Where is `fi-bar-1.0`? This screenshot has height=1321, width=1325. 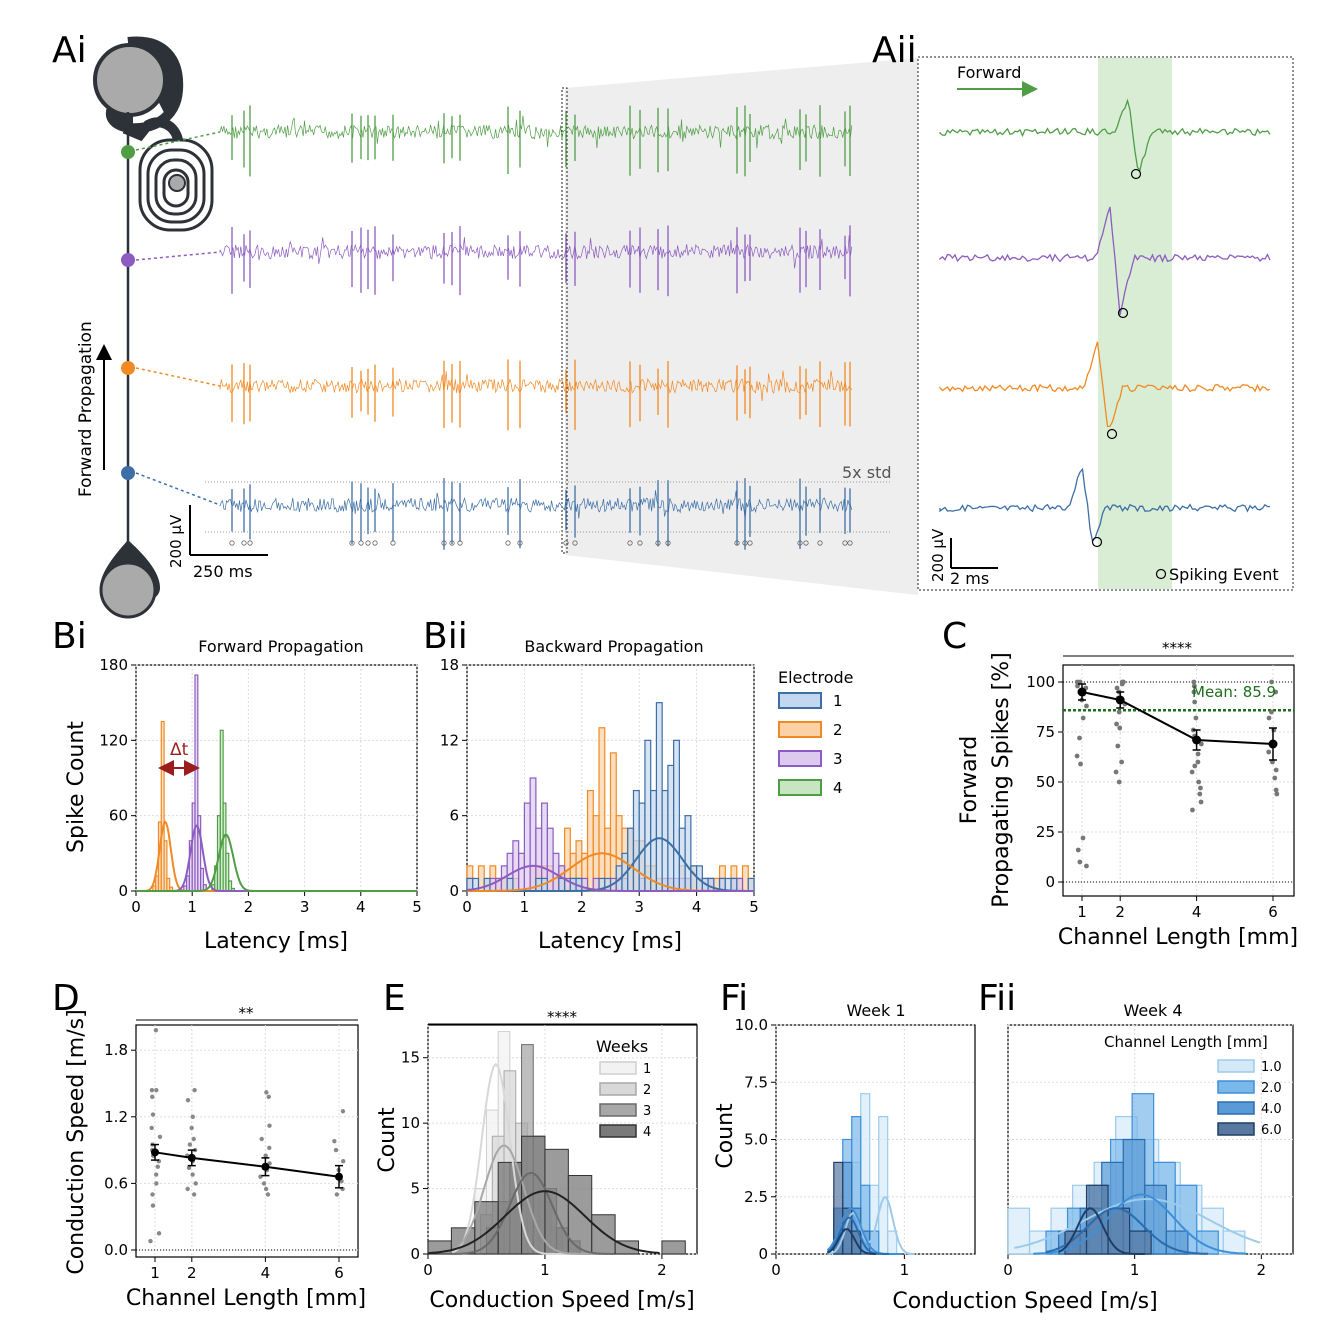
fi-bar-1.0 is located at coordinates (883, 1185).